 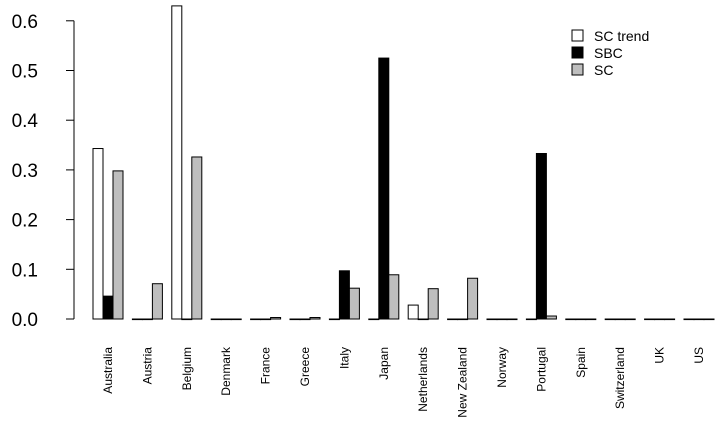 What do you see at coordinates (502, 367) in the screenshot?
I see `x-category-label: Norway` at bounding box center [502, 367].